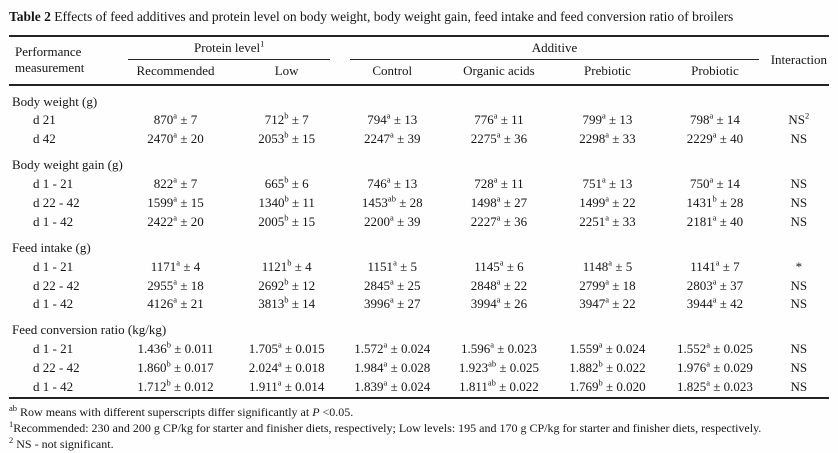 The image size is (838, 453). I want to click on standard-error: ± 0.023, so click(517, 349).